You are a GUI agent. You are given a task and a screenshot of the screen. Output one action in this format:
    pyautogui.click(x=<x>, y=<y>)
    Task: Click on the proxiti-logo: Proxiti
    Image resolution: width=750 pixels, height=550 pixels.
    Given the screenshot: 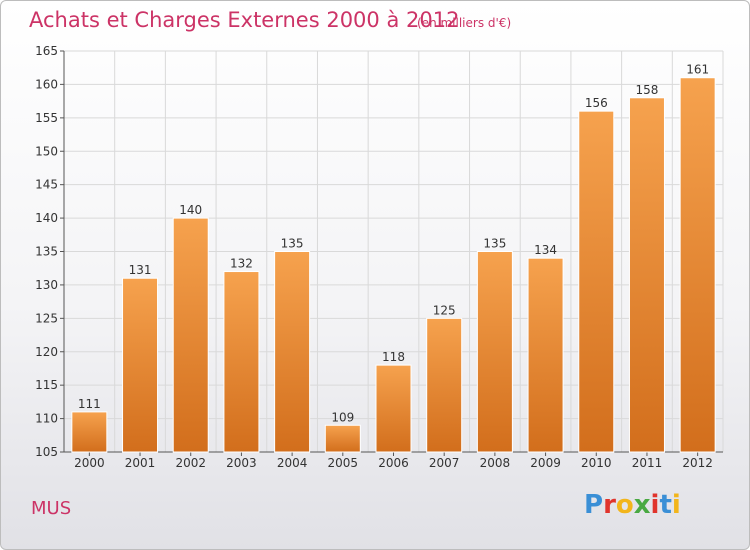 What is the action you would take?
    pyautogui.click(x=632, y=505)
    